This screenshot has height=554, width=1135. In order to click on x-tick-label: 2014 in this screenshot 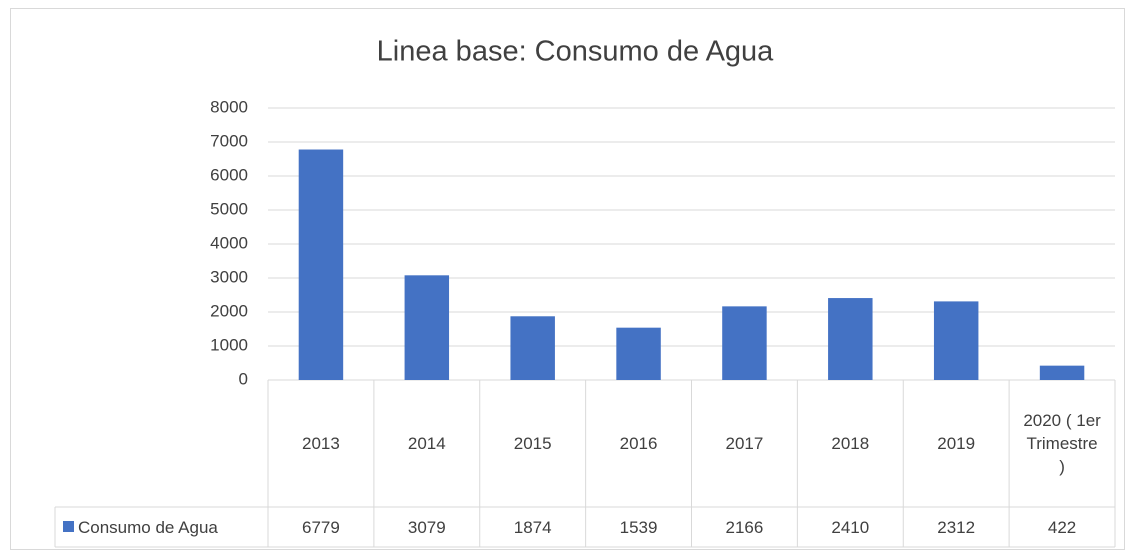, I will do `click(427, 443)`.